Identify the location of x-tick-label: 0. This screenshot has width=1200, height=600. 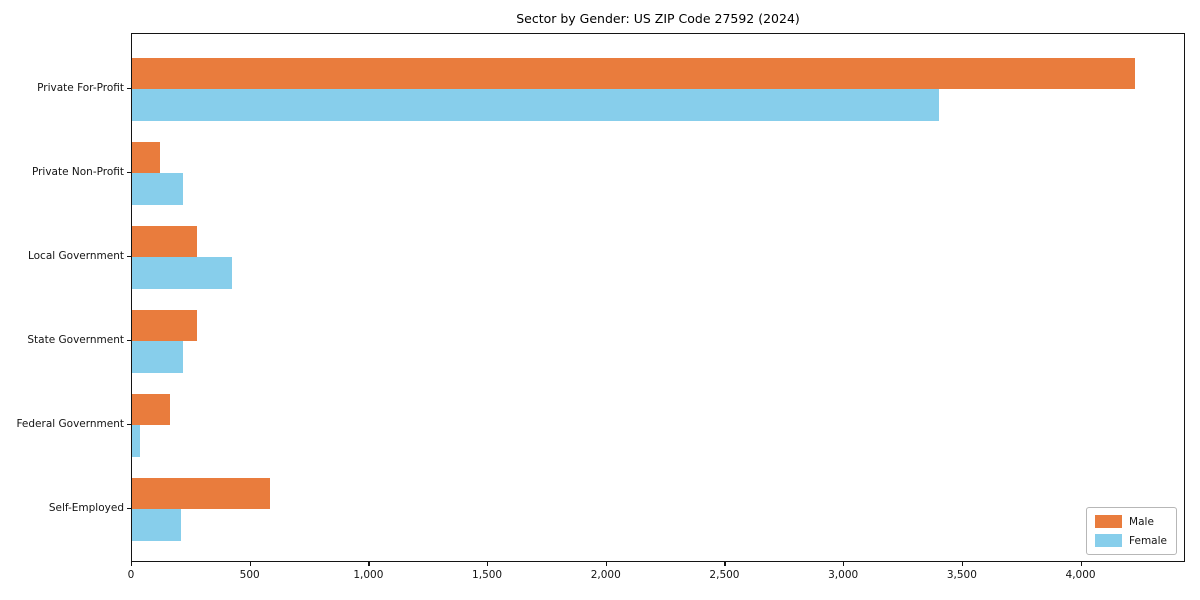
(131, 575).